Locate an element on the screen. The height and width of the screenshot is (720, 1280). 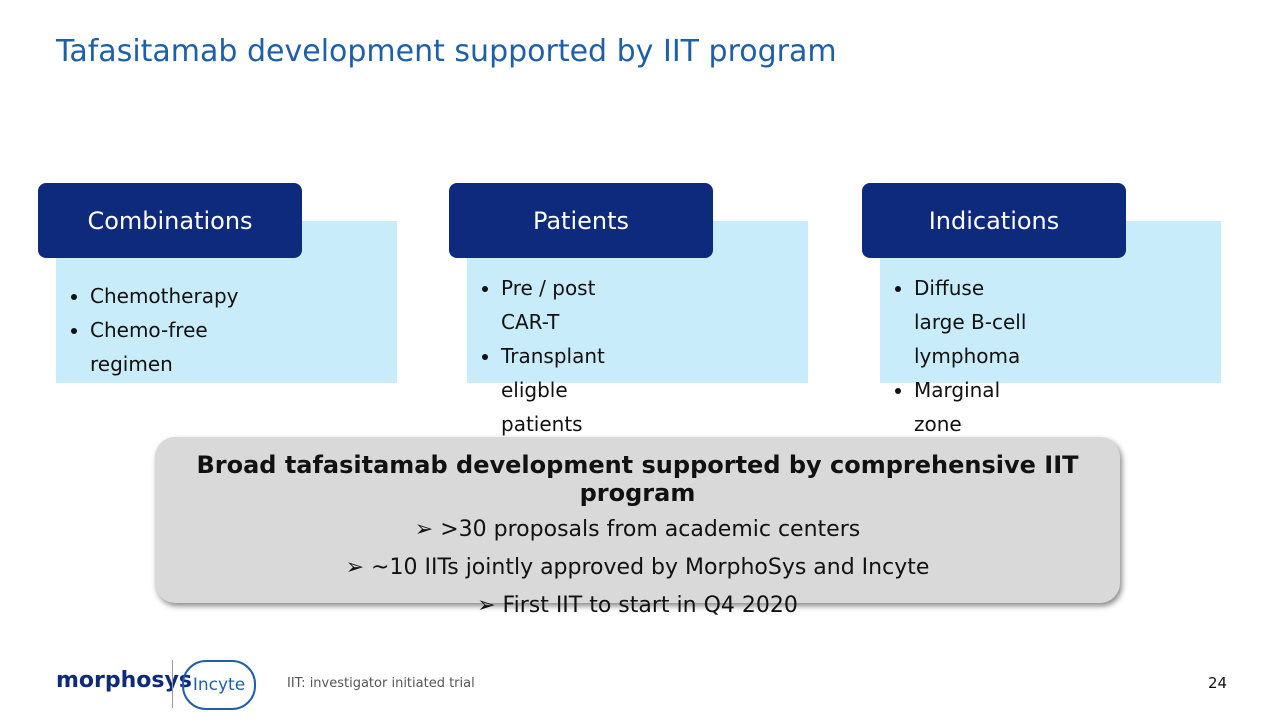
summary-text: First IIT to start in Q4 2020 is located at coordinates (650, 605).